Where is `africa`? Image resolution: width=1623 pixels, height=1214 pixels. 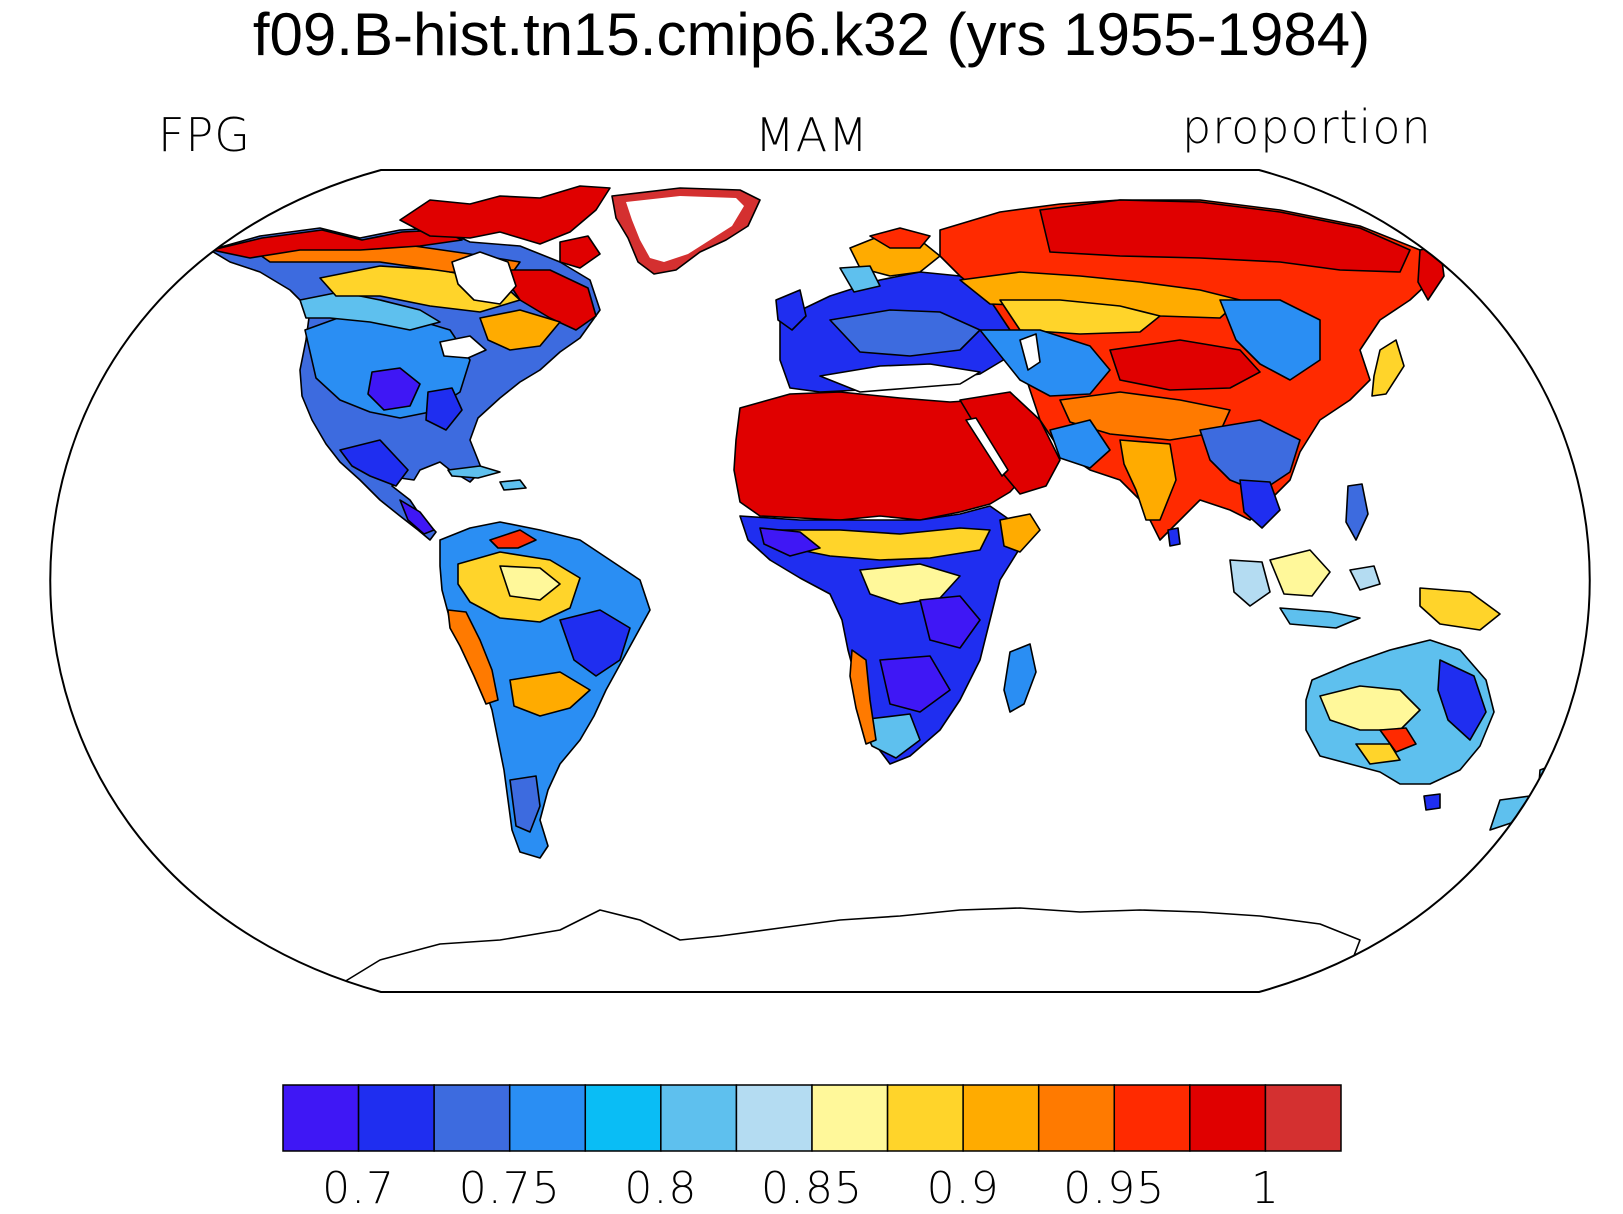
africa is located at coordinates (897, 578).